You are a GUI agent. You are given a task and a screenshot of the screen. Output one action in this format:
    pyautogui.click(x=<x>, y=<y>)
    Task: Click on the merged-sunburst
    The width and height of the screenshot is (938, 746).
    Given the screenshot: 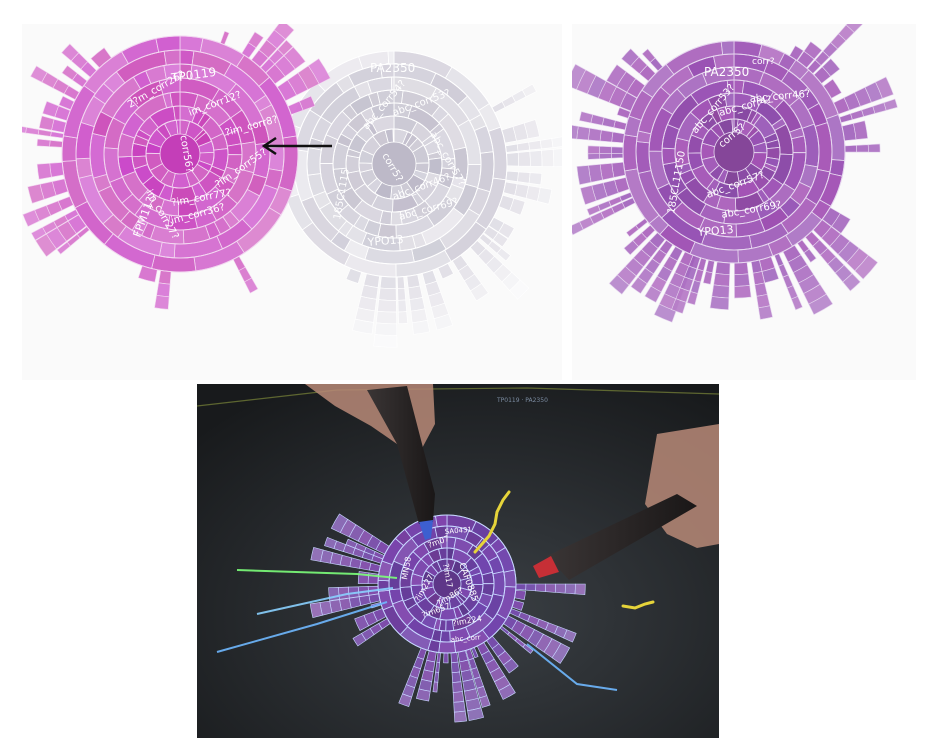 What is the action you would take?
    pyautogui.click(x=735, y=173)
    